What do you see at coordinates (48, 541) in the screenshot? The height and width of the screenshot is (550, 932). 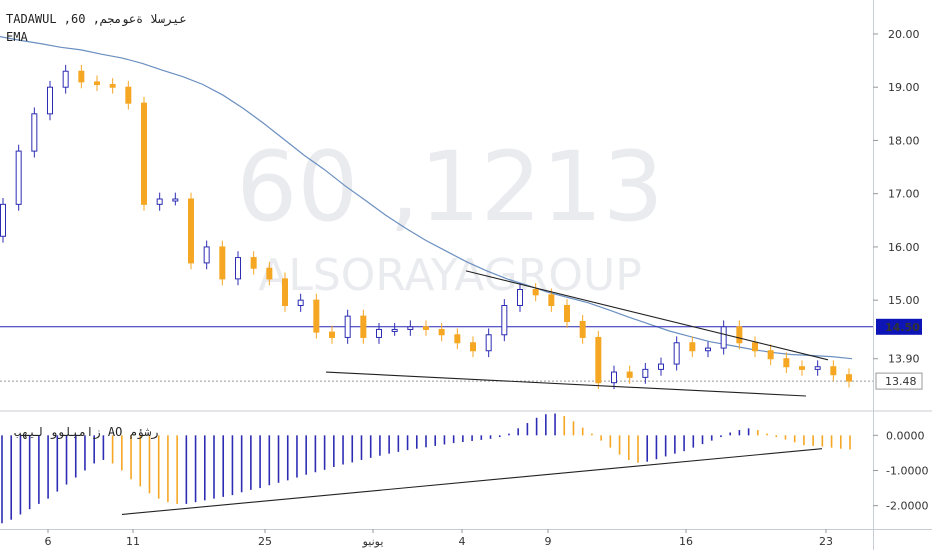 I see `time-tick-label: 6` at bounding box center [48, 541].